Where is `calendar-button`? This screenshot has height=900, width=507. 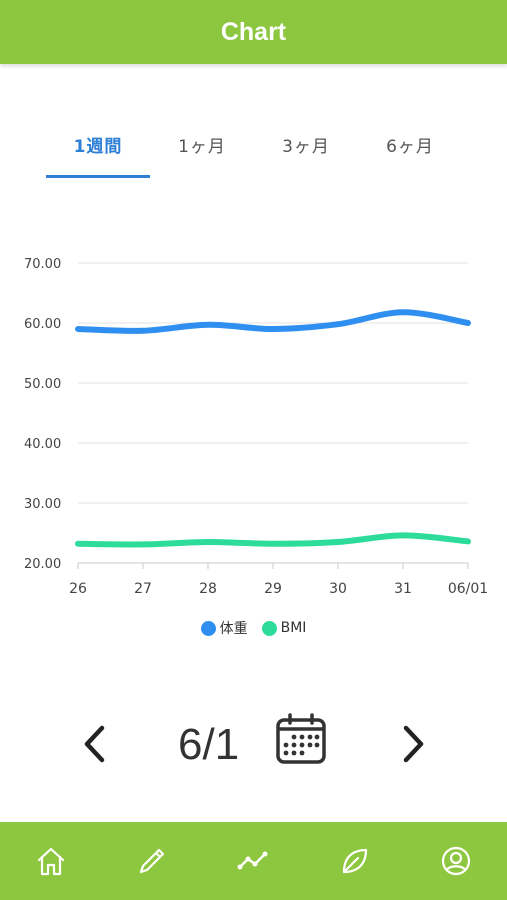
calendar-button is located at coordinates (301, 739).